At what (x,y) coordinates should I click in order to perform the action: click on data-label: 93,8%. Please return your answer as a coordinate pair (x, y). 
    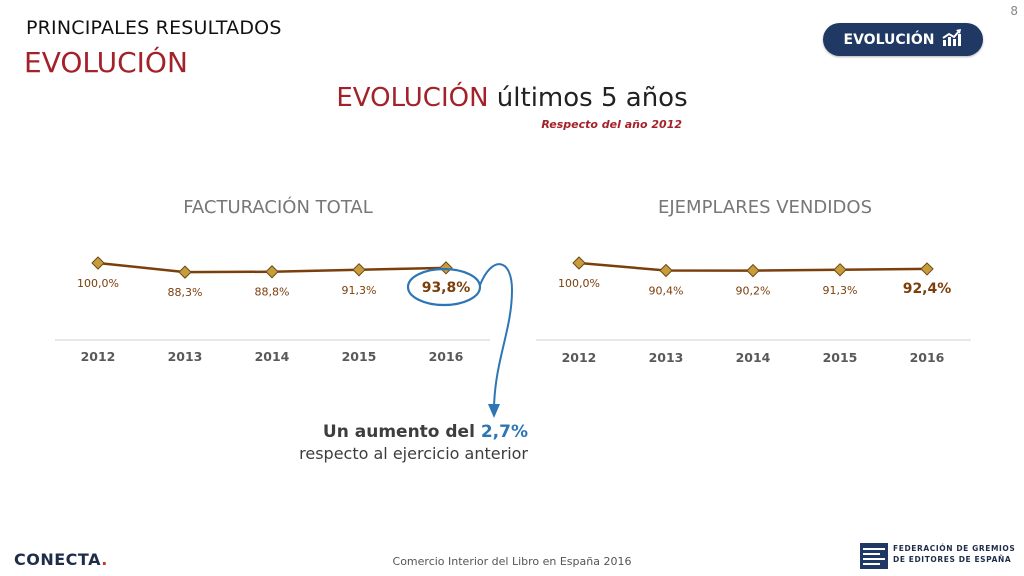
    Looking at the image, I should click on (446, 288).